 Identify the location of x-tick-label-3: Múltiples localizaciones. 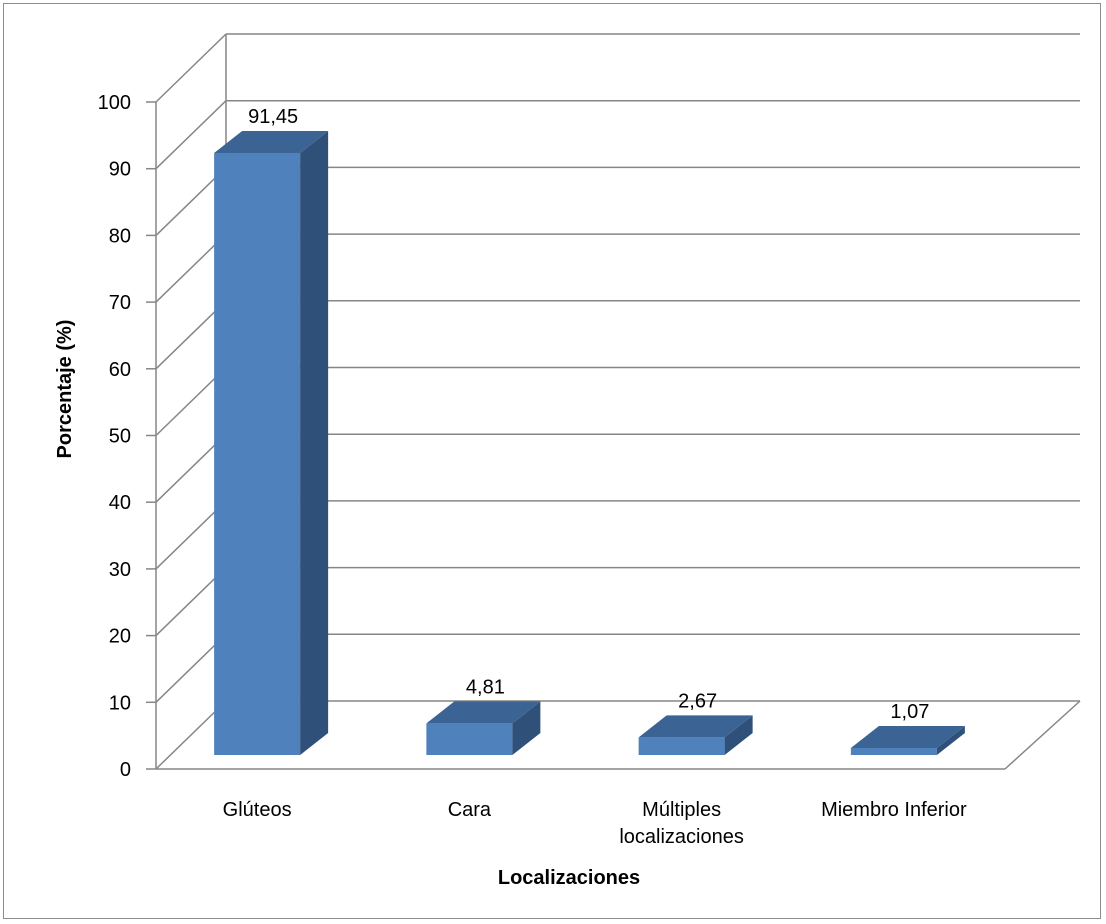
(681, 823).